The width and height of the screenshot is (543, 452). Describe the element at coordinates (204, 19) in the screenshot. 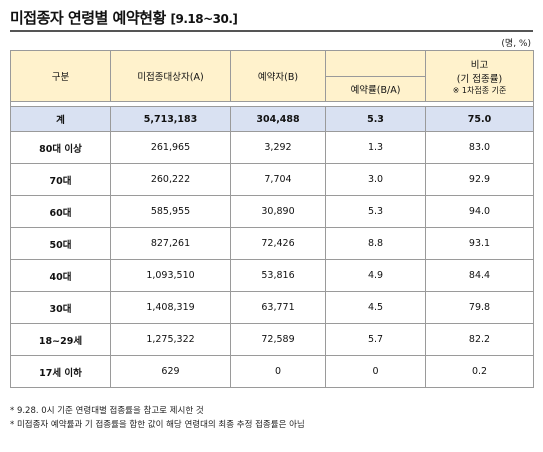

I see `title-period: [9.18~30.]` at that location.